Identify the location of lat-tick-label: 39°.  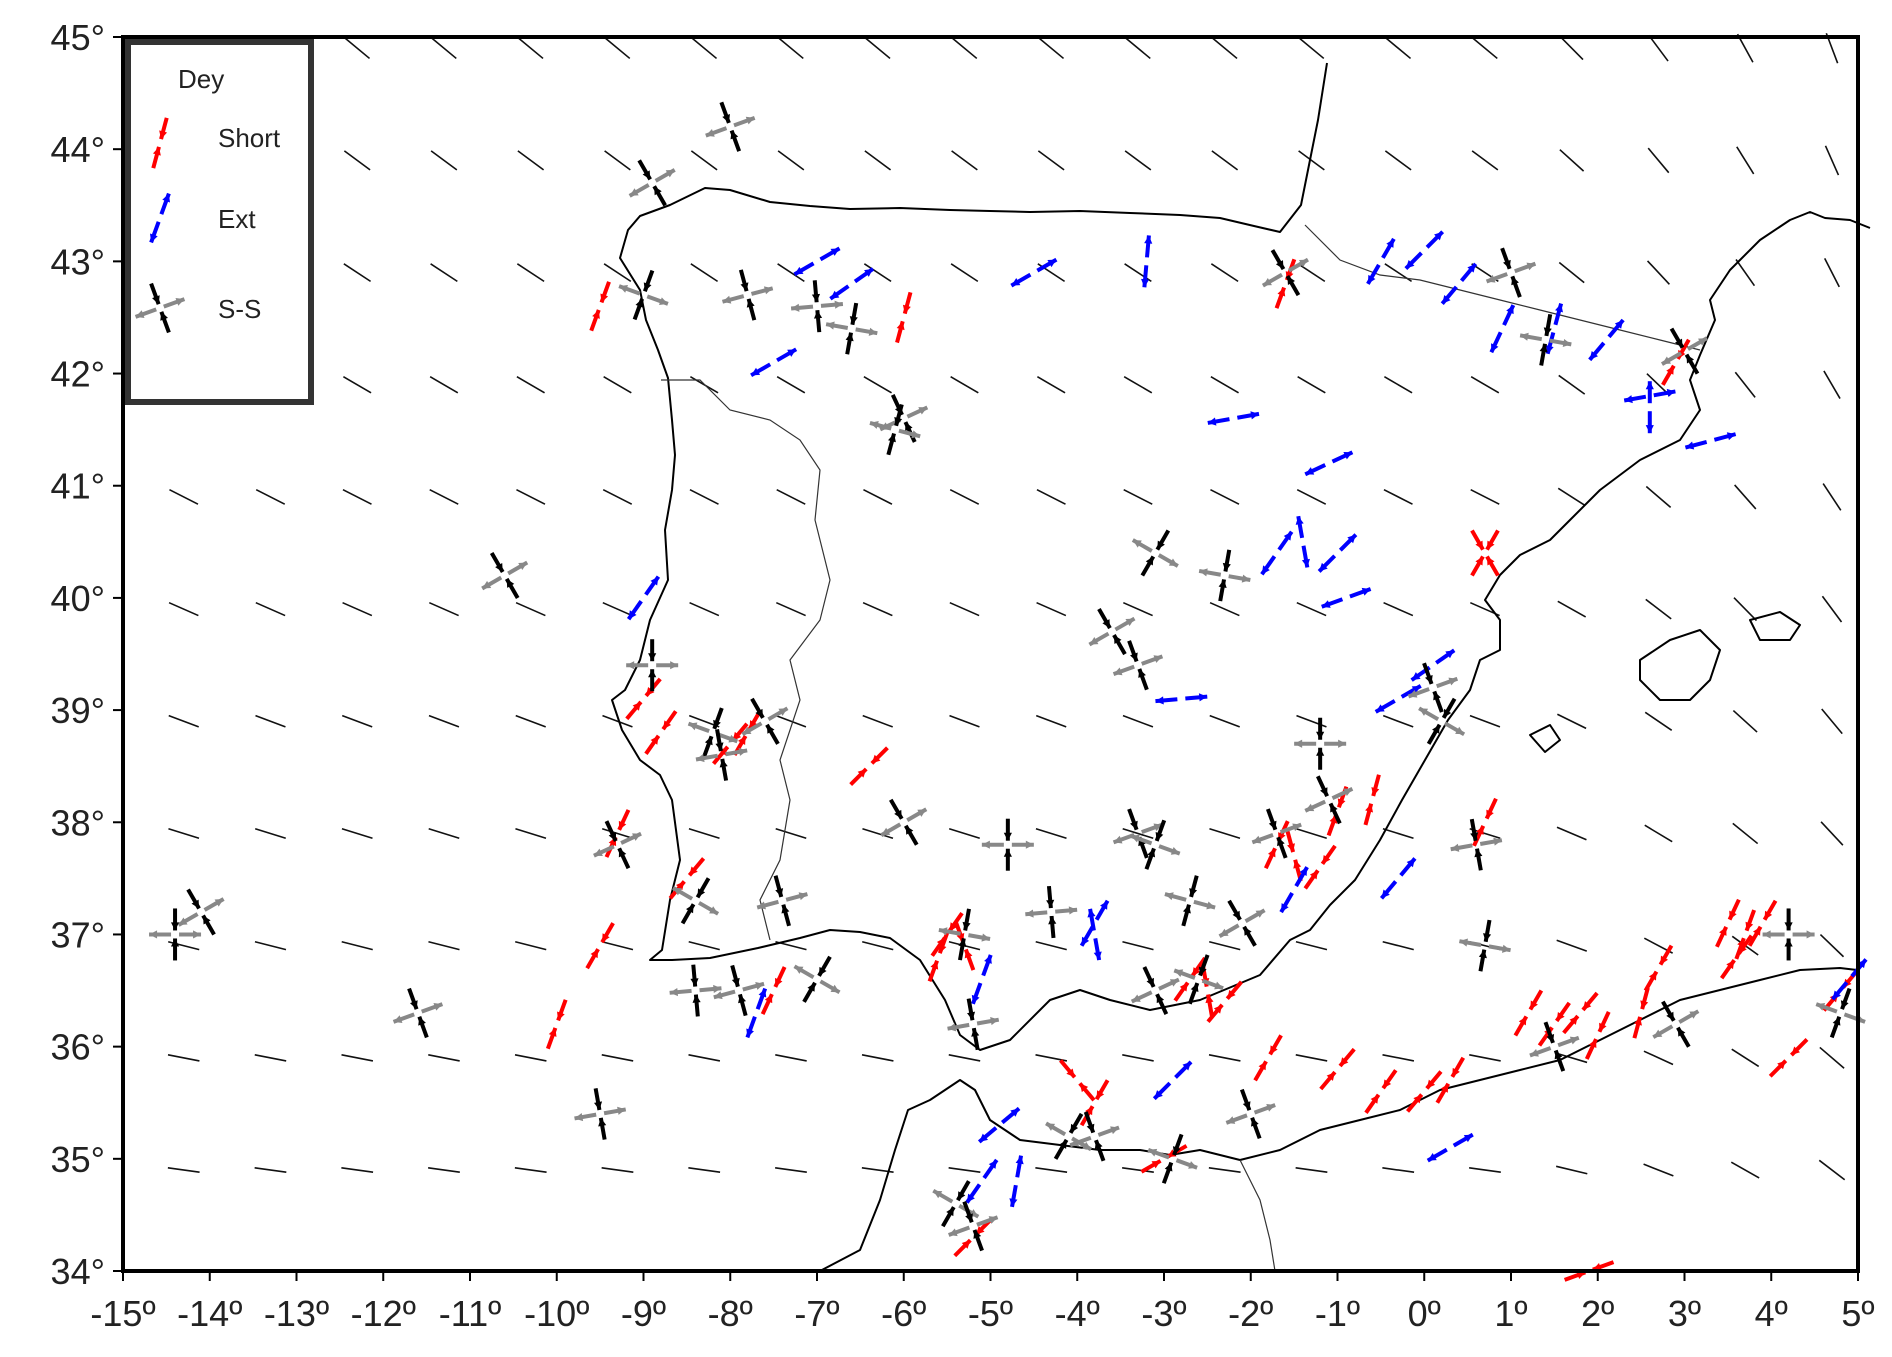
(78, 710).